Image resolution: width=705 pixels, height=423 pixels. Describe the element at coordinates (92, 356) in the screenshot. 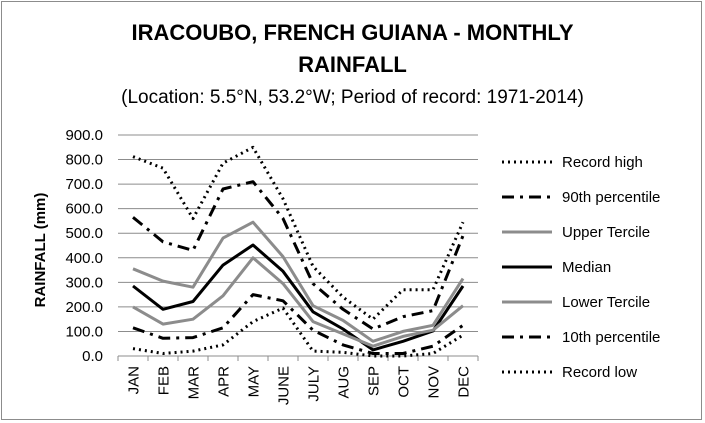

I see `y-tick-label: 0.0` at that location.